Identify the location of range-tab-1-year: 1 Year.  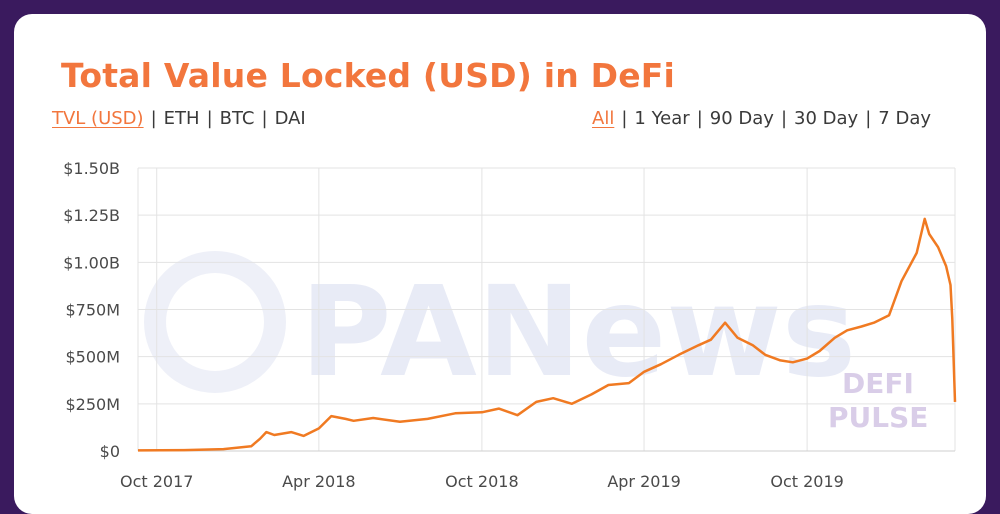
(662, 118).